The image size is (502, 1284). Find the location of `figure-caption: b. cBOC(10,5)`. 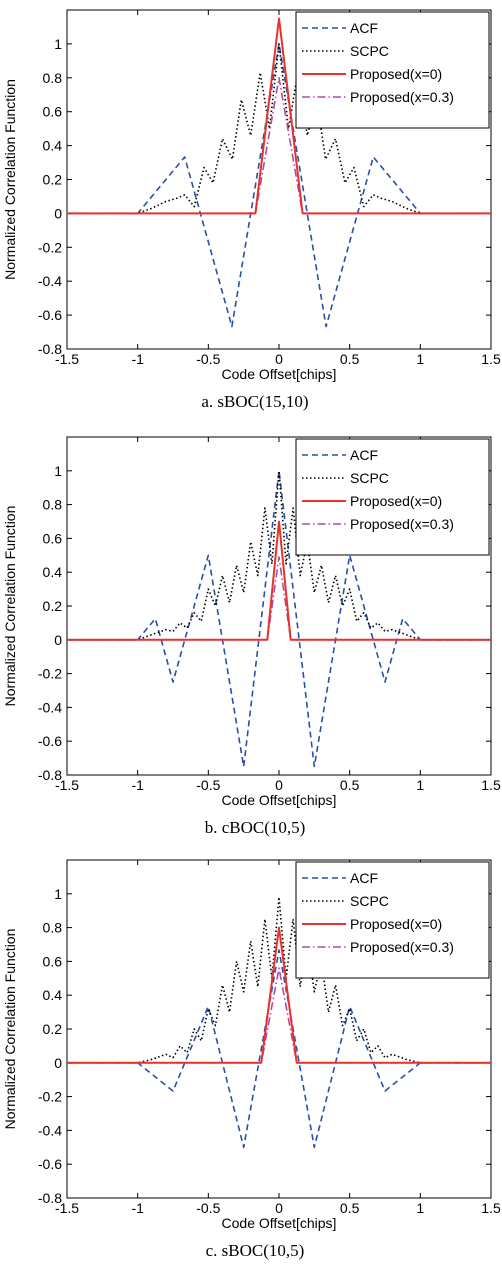

figure-caption: b. cBOC(10,5) is located at coordinates (255, 827).